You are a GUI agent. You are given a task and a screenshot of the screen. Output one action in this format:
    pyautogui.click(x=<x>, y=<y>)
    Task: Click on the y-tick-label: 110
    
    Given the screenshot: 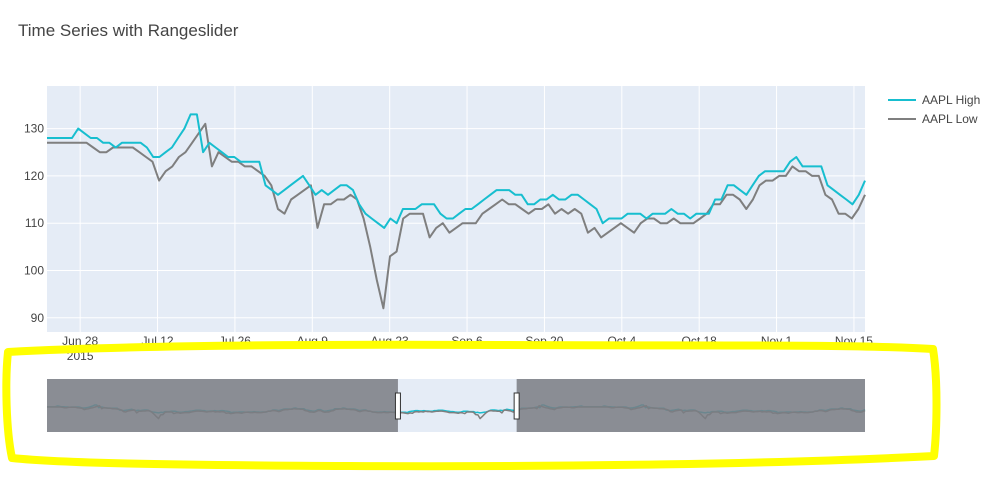 What is the action you would take?
    pyautogui.click(x=34, y=223)
    